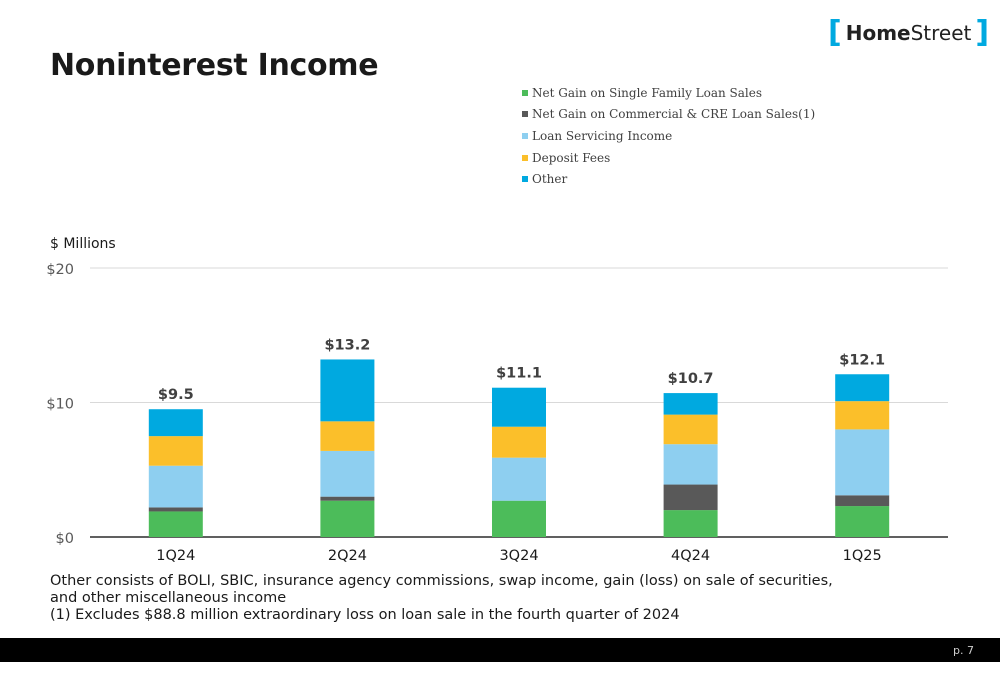 The height and width of the screenshot is (685, 1000). What do you see at coordinates (835, 32) in the screenshot?
I see `logo-open-bracket: [` at bounding box center [835, 32].